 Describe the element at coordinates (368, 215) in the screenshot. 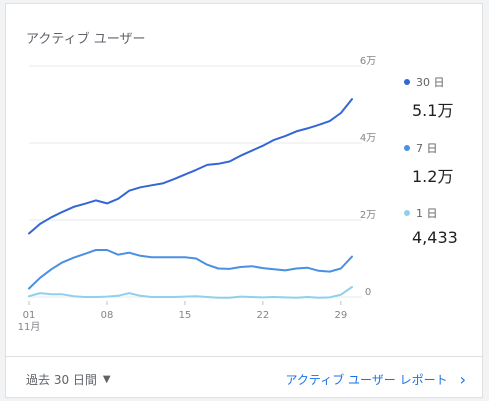

I see `y-tick-label: 2万` at that location.